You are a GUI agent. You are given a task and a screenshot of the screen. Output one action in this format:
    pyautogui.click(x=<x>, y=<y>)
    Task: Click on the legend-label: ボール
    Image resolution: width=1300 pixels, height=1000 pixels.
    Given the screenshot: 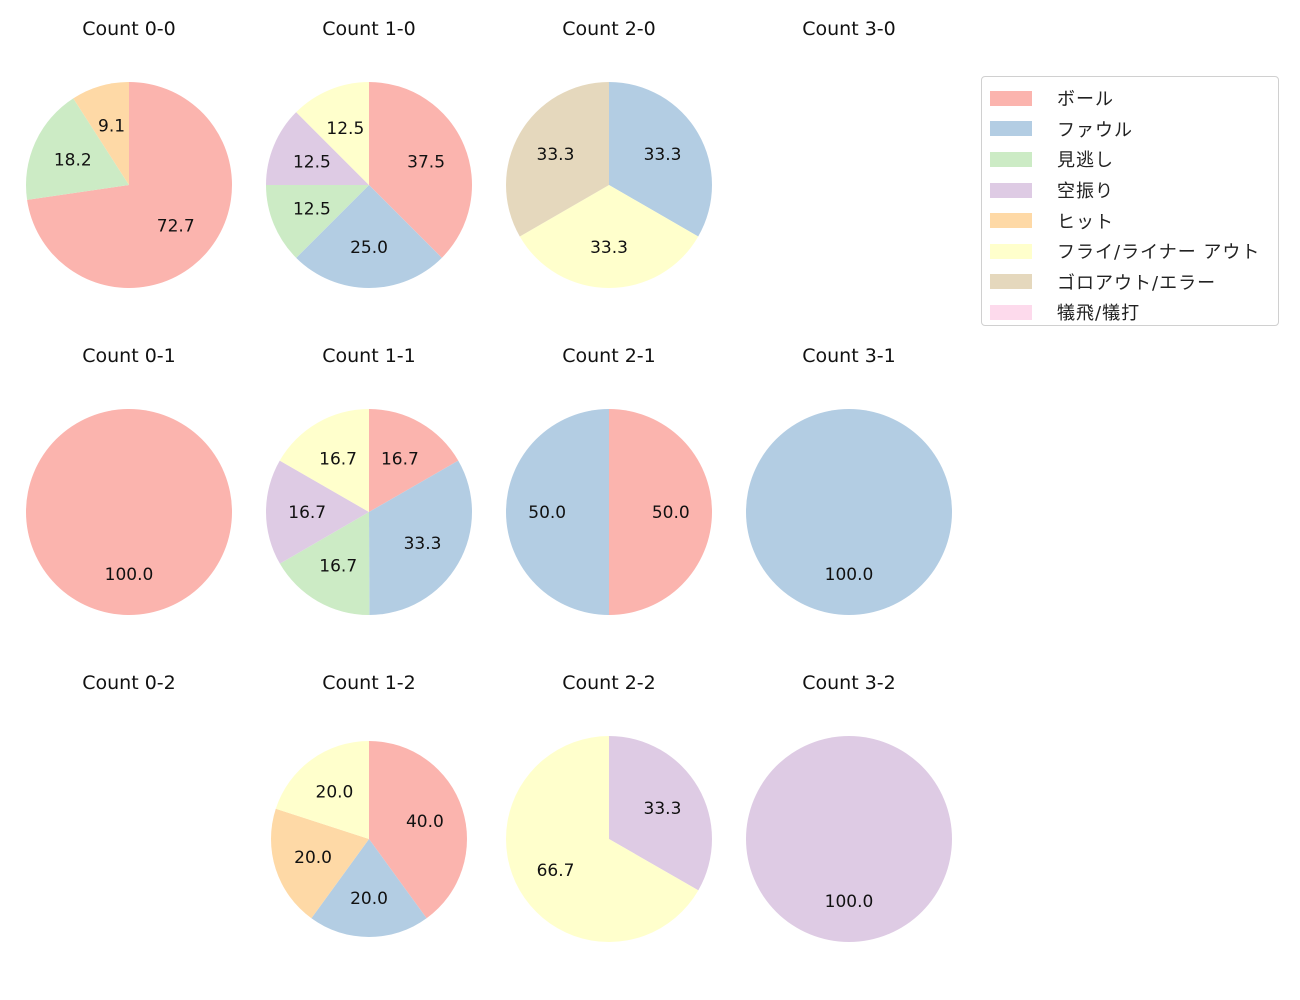 What is the action you would take?
    pyautogui.click(x=1085, y=100)
    